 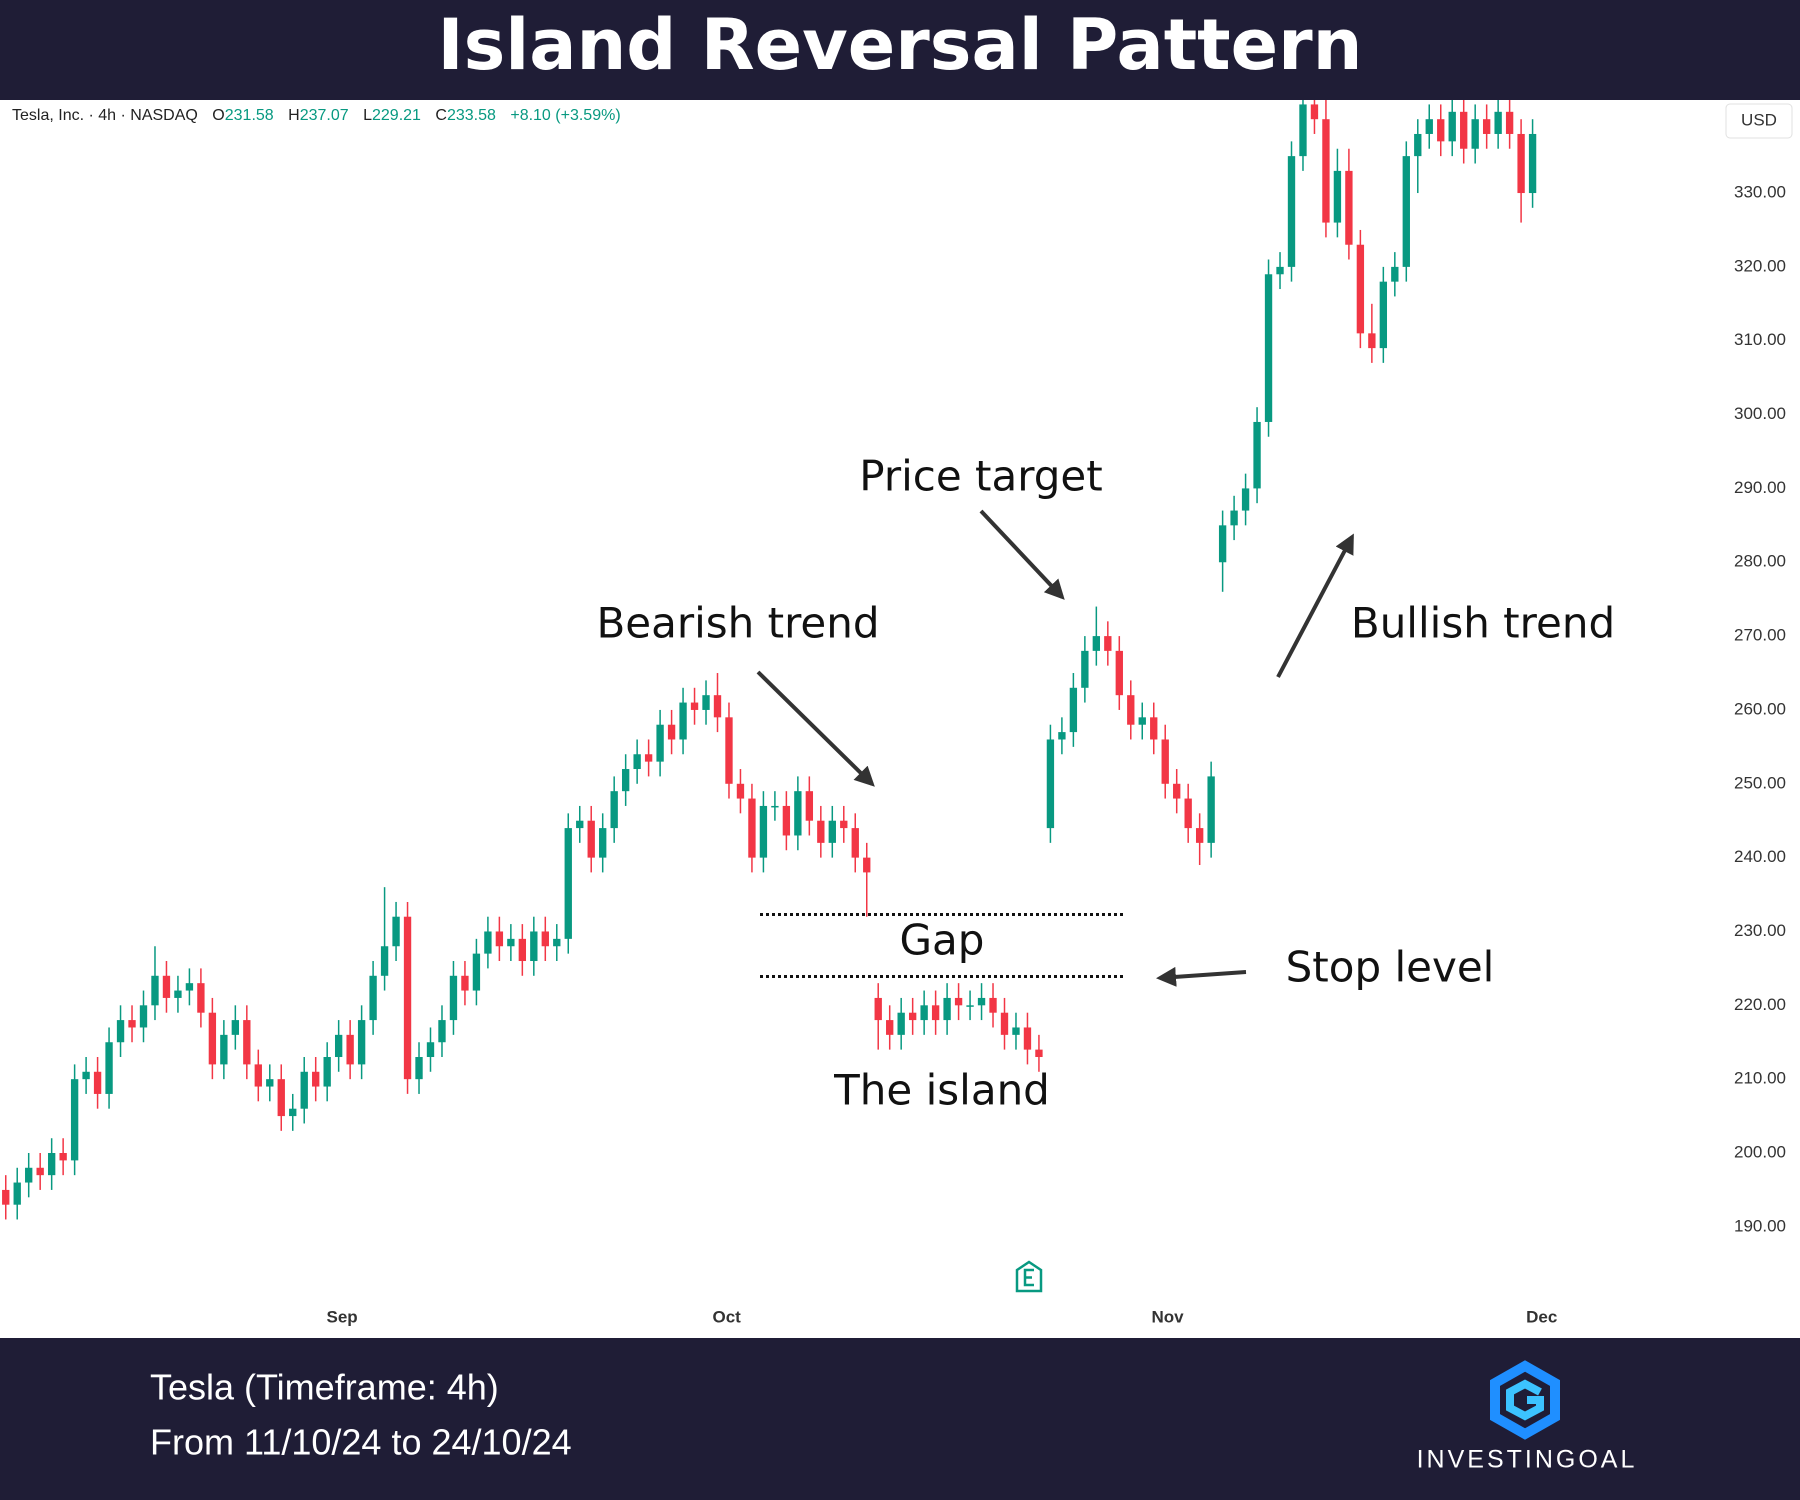 I want to click on y-tick-label: 240.00, so click(x=1760, y=856).